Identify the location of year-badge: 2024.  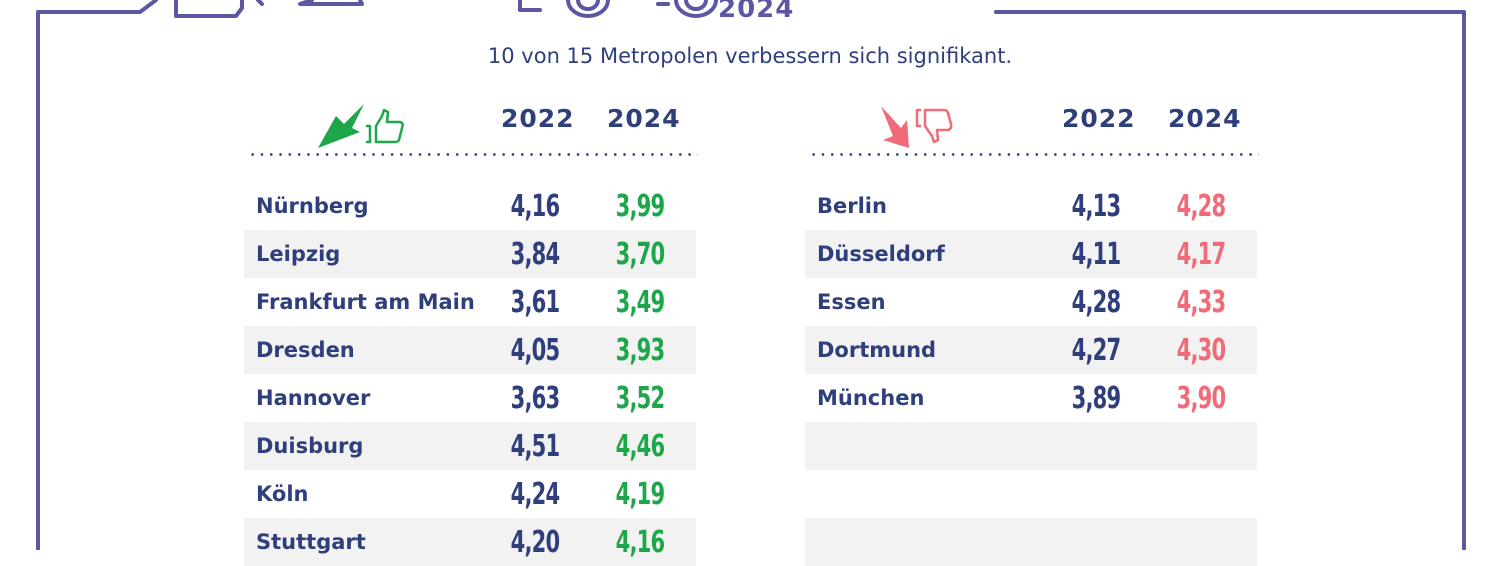
(756, 12).